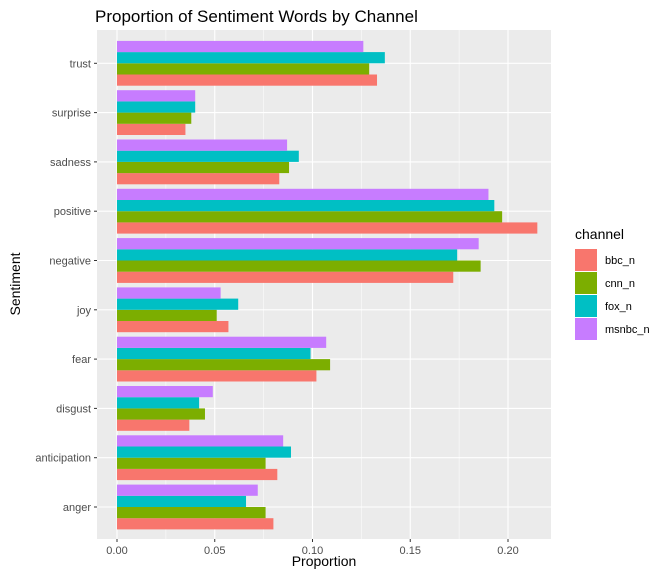  I want to click on x-tick-label: 0.10, so click(312, 551).